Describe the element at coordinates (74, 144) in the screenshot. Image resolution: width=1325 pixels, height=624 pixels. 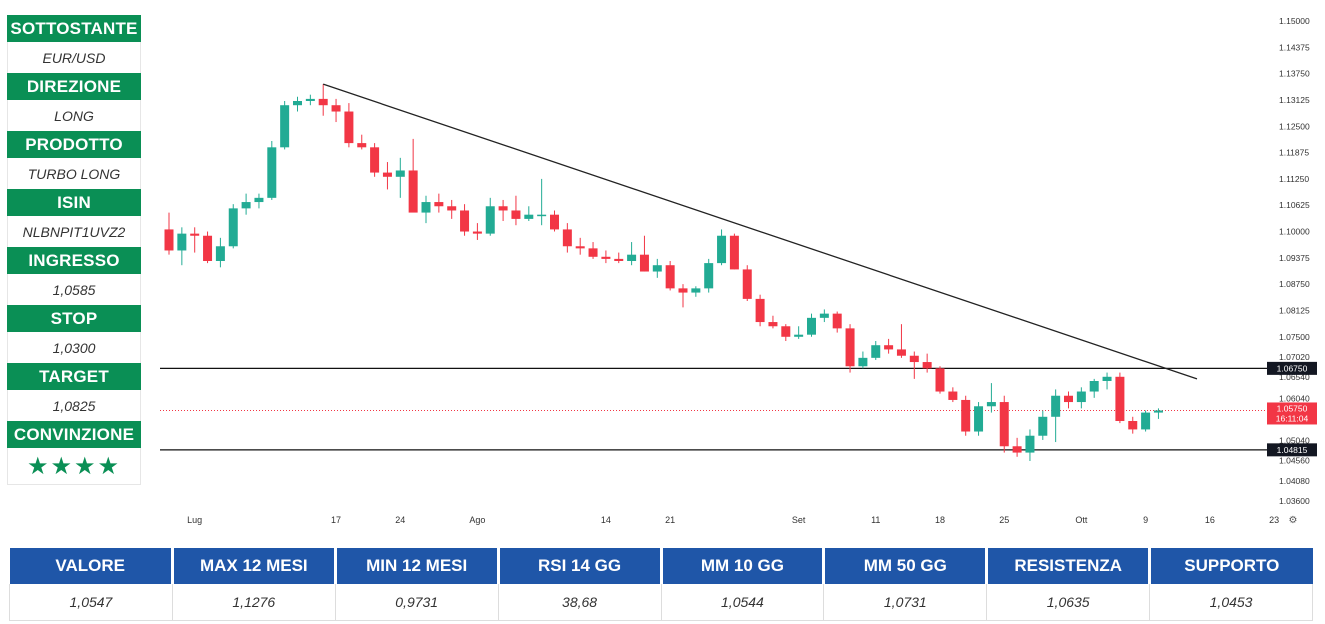
I see `label-product: PRODOTTO` at that location.